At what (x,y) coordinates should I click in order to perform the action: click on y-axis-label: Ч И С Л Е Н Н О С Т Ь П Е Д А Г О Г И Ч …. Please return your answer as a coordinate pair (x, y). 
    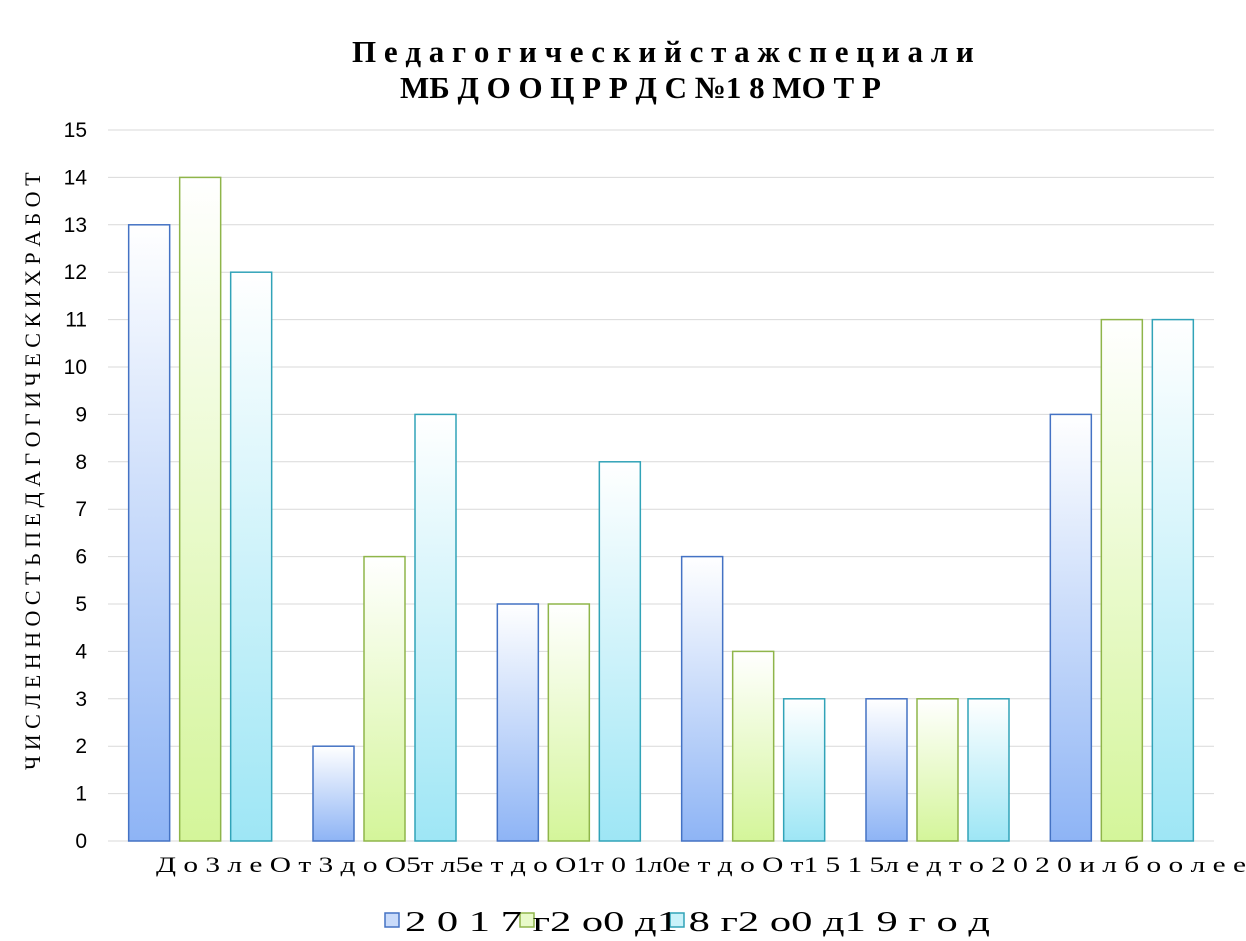
    Looking at the image, I should click on (32, 471).